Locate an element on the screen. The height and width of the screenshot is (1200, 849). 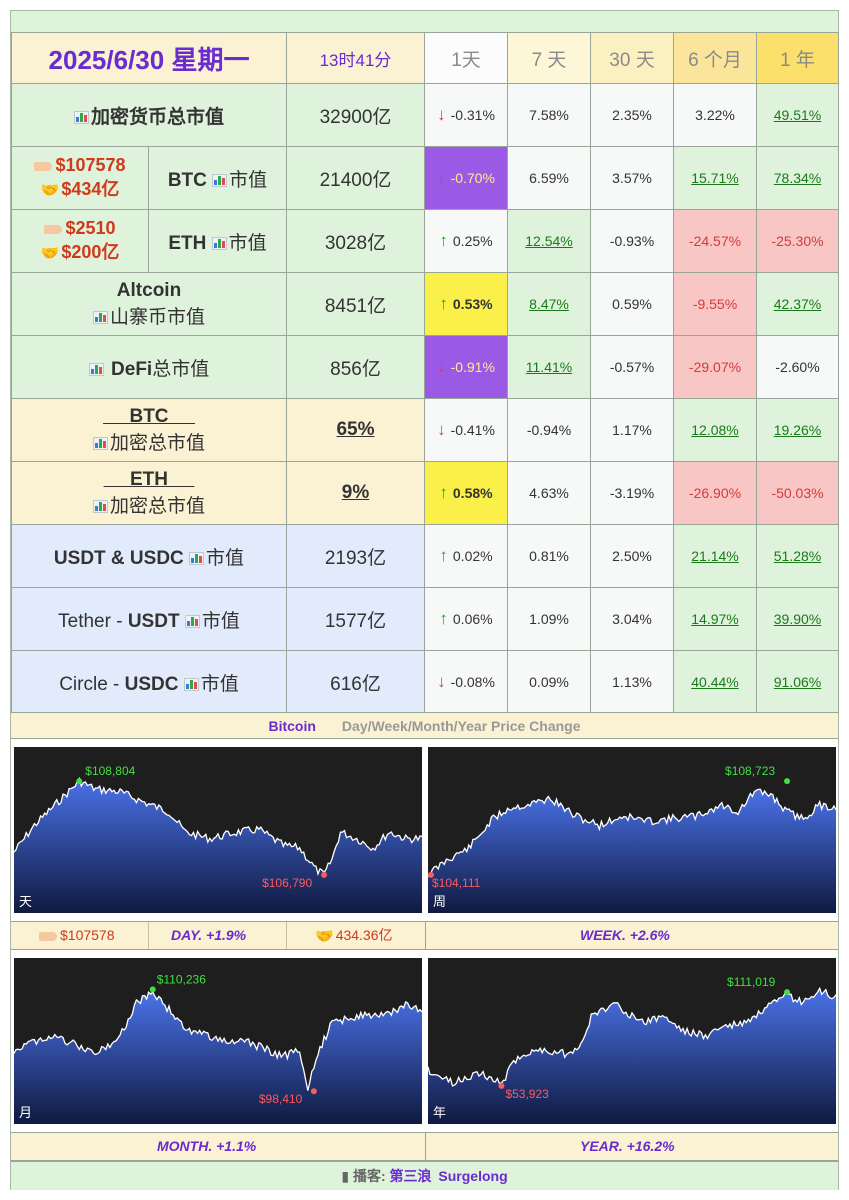
change-1d: ↓ -0.70% is located at coordinates (466, 178).